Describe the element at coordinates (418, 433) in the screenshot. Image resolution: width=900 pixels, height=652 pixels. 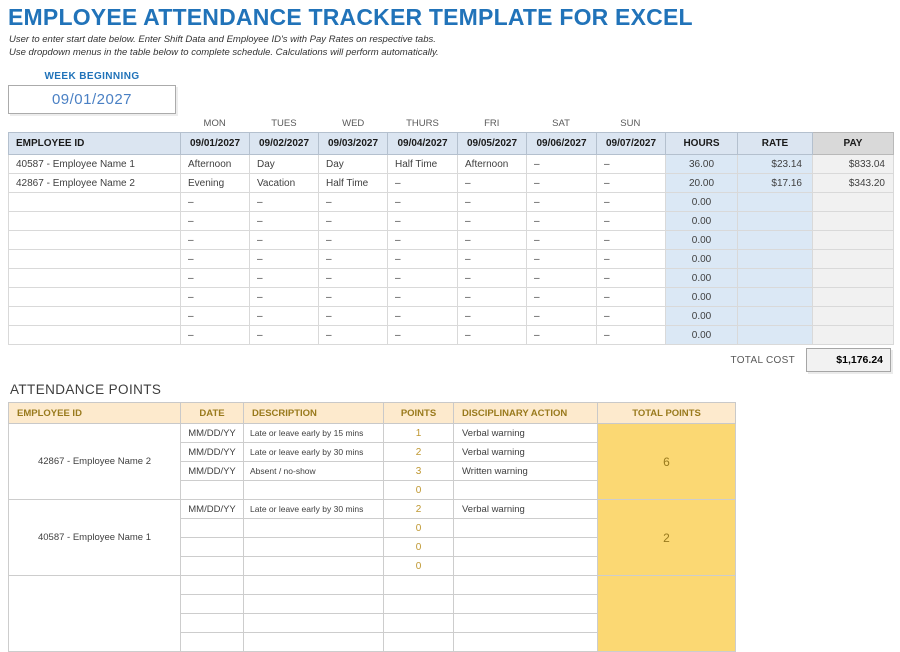
I see `attendance-points-cell: 1` at that location.